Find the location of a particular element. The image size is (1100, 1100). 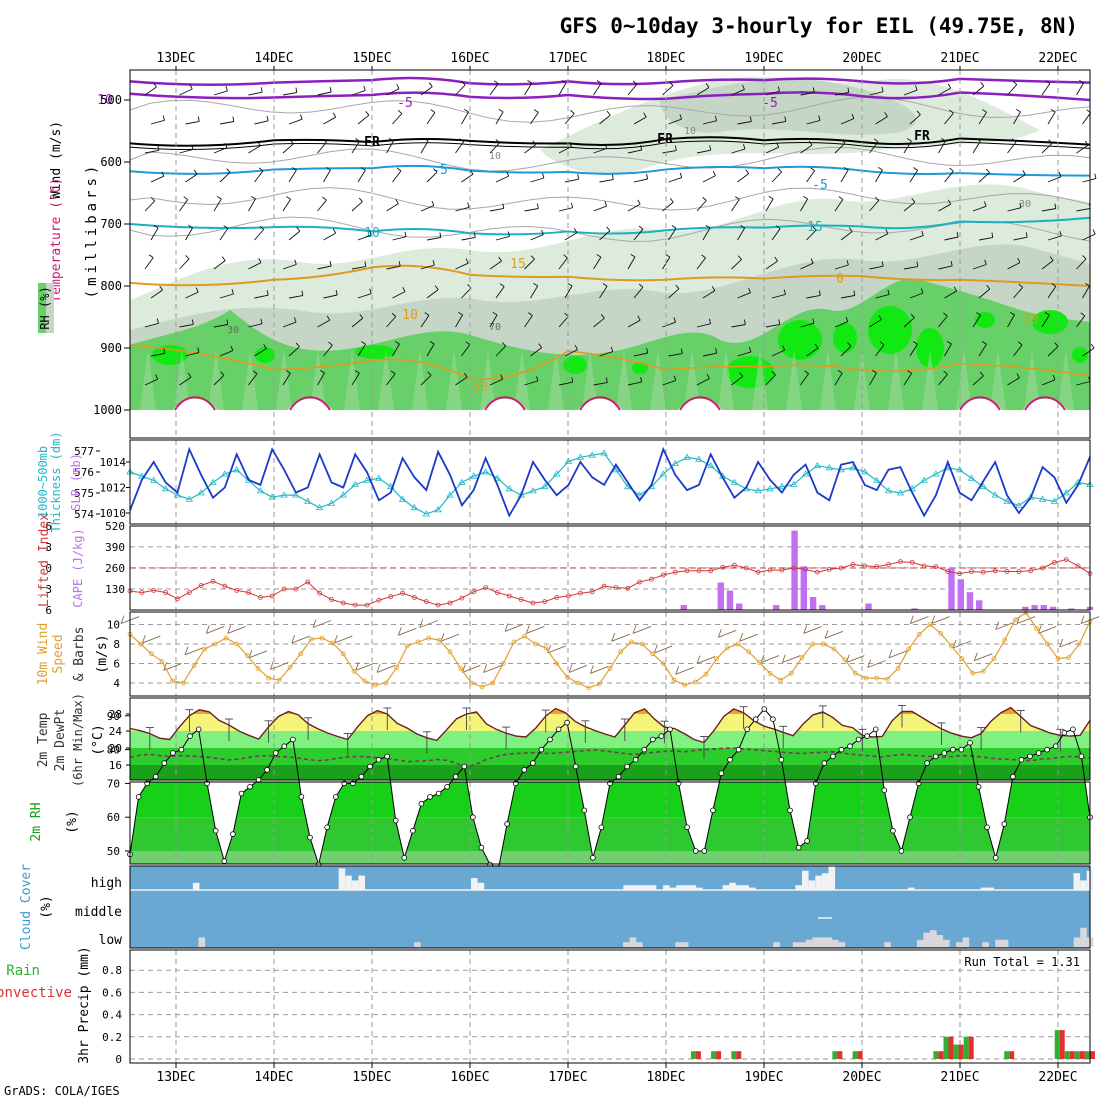

freezing-level is located at coordinates (610, 141).